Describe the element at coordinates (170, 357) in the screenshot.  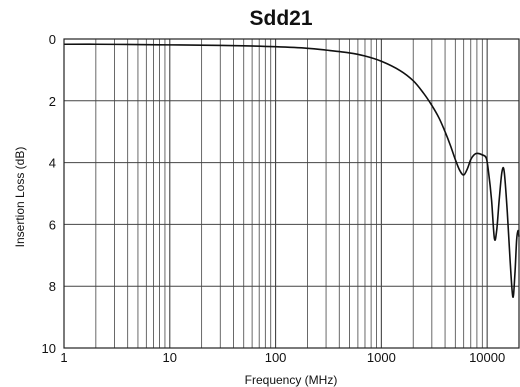
I see `x-tick-label-1: 10` at that location.